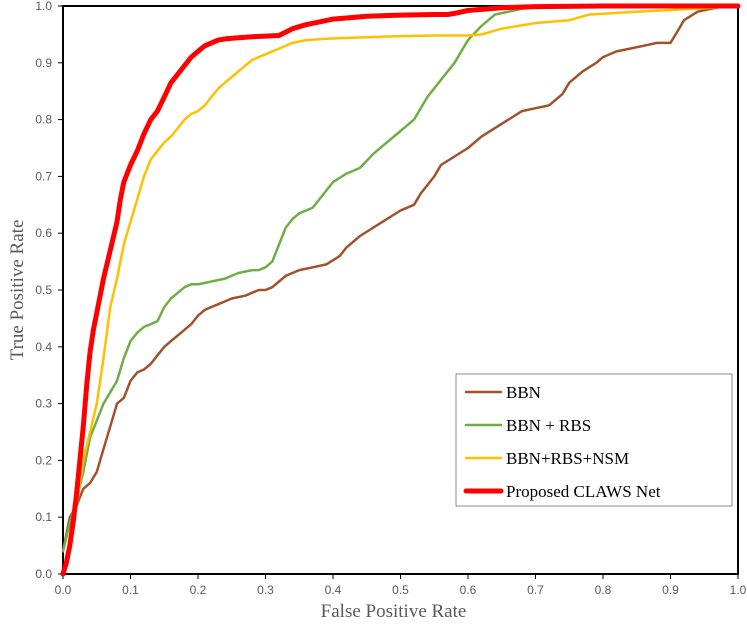 The height and width of the screenshot is (626, 747). What do you see at coordinates (43, 120) in the screenshot?
I see `y-tick-label: 0.8` at bounding box center [43, 120].